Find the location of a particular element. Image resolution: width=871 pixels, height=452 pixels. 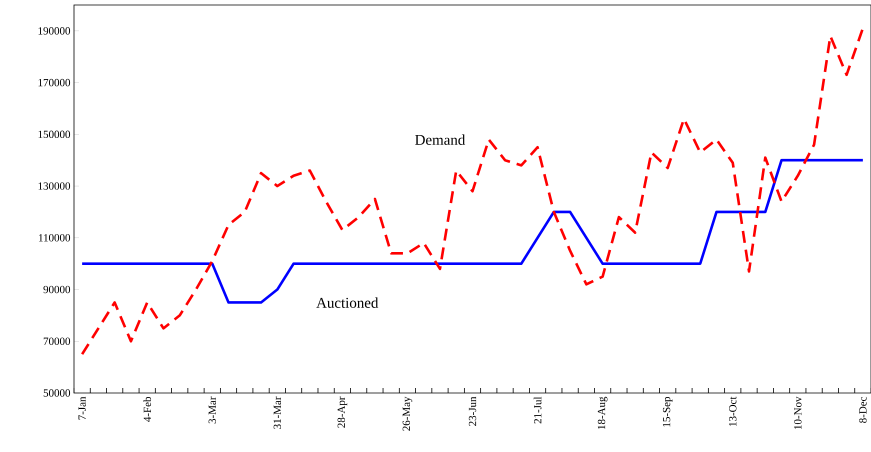

x-tick-label: 28-Apr is located at coordinates (343, 412).